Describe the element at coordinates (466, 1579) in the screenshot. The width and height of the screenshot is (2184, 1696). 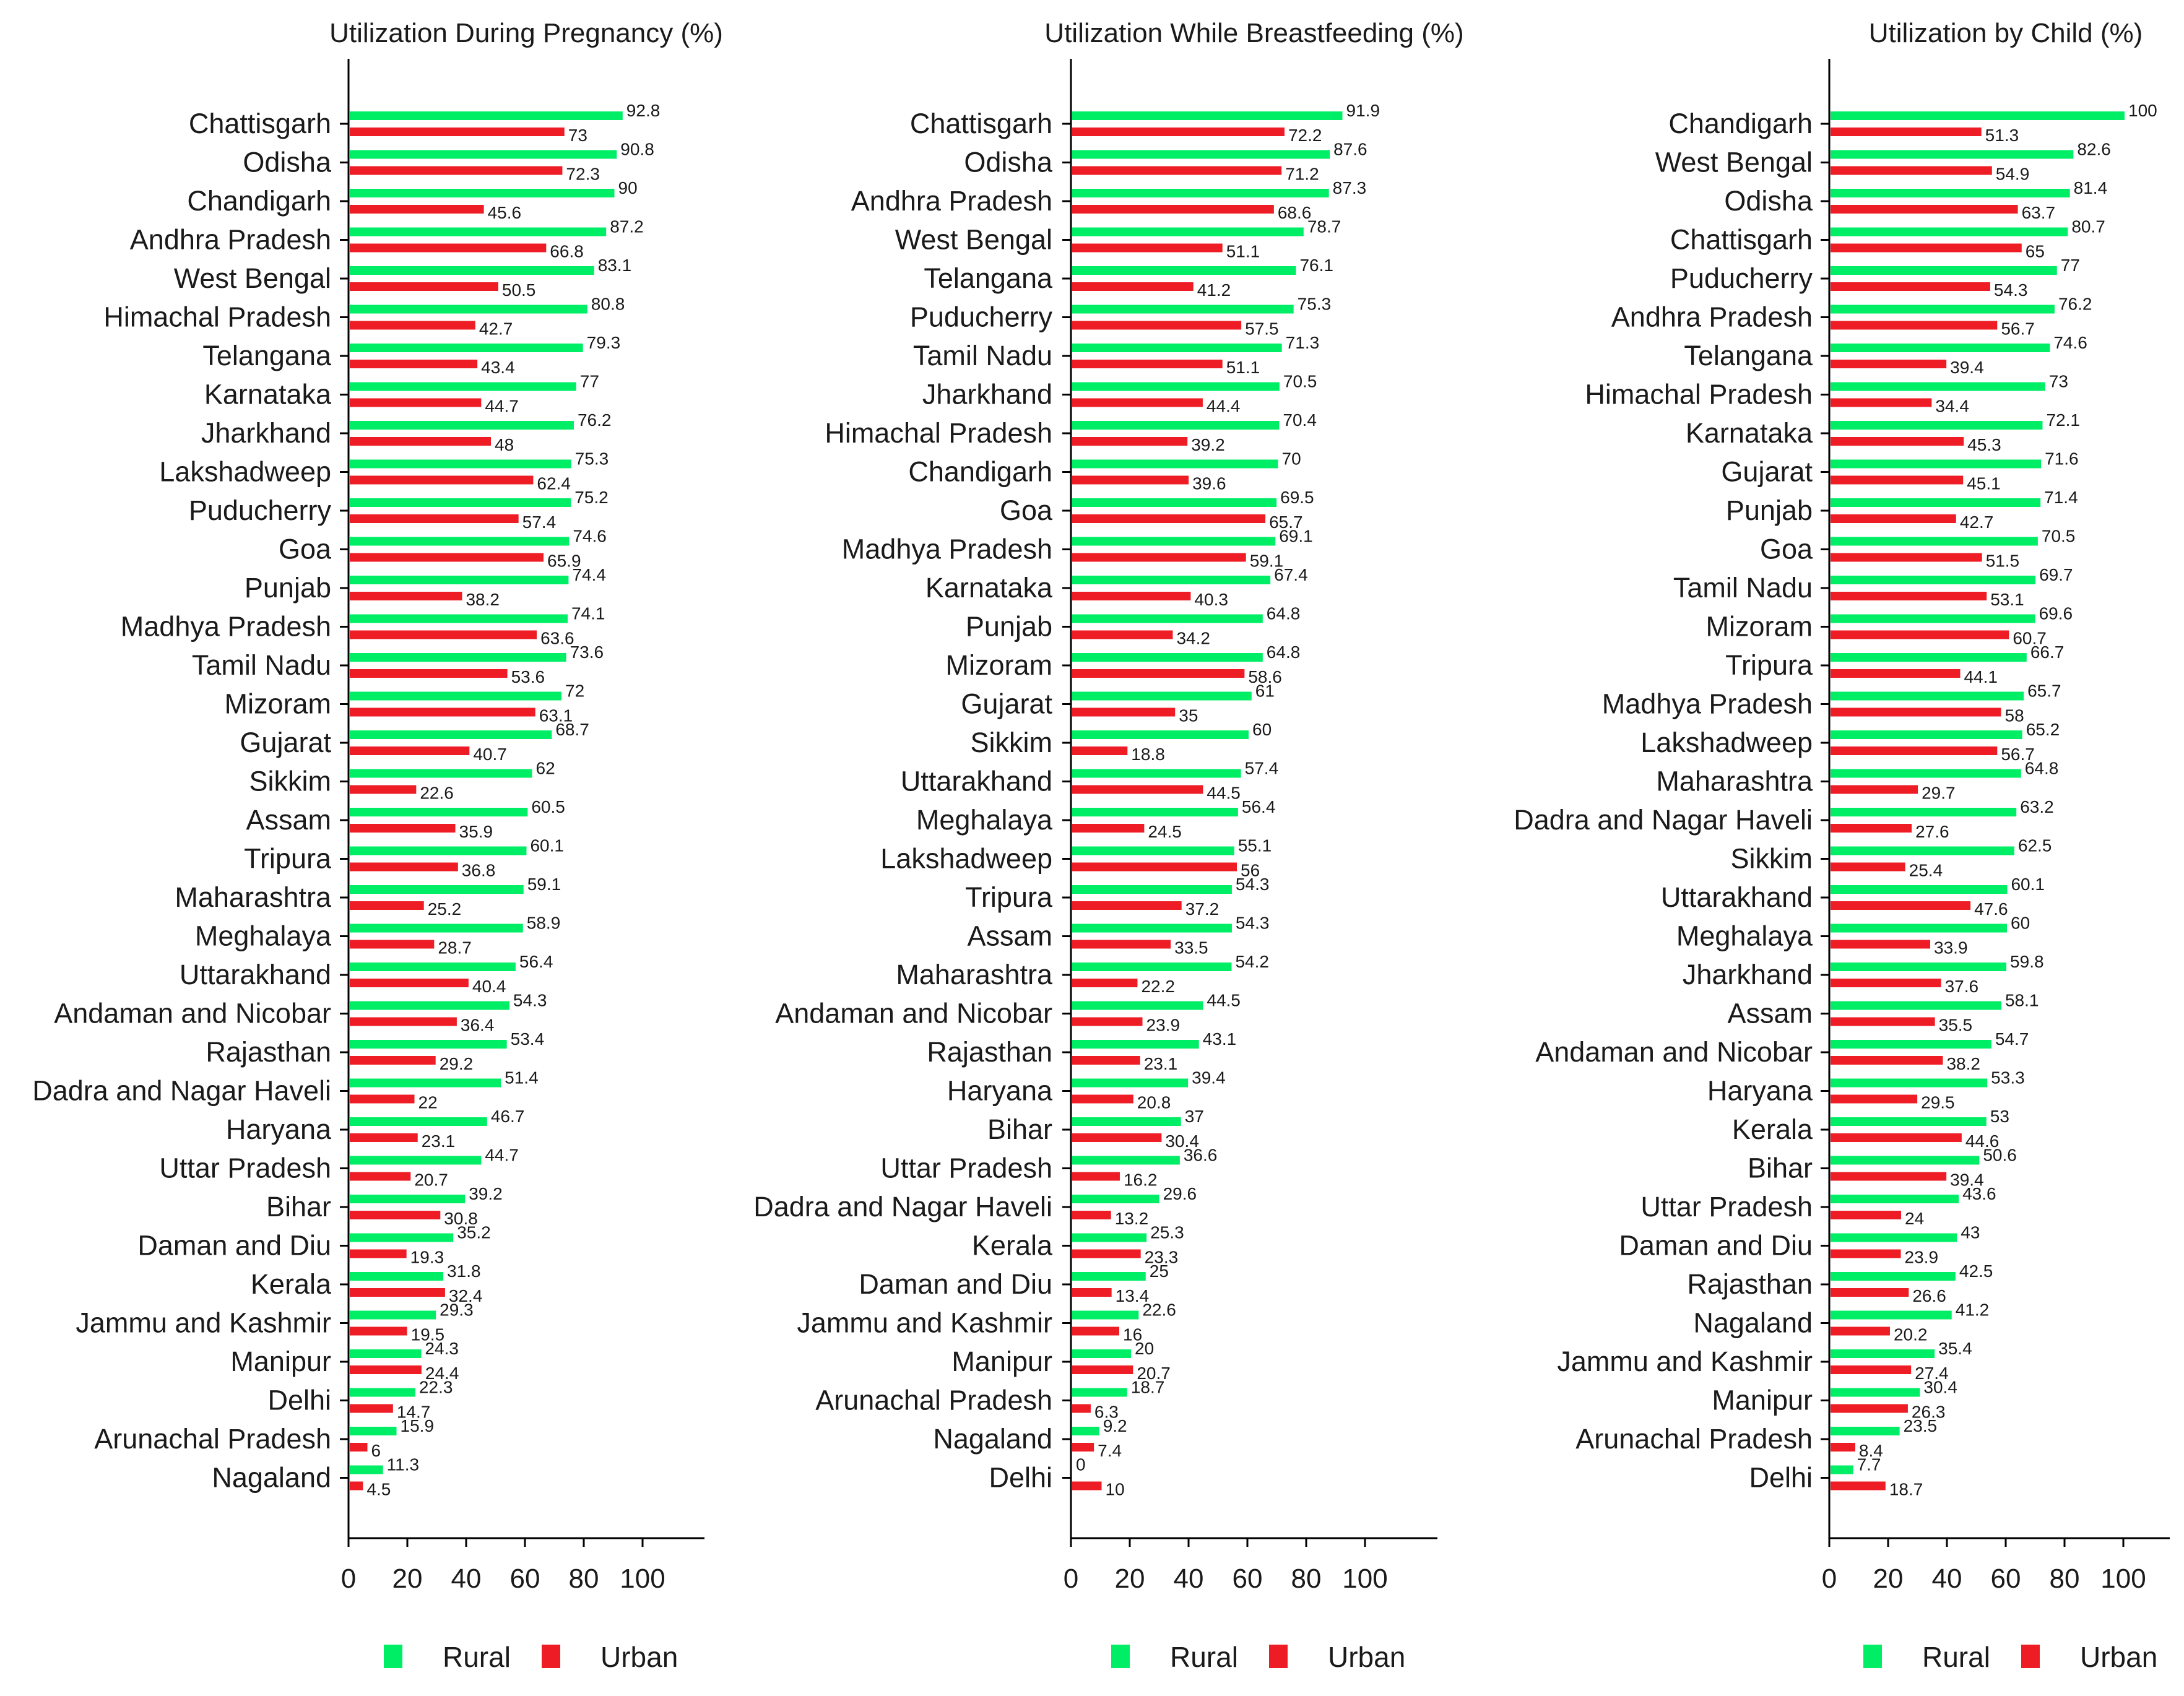
I see `x-tick-label: 40` at that location.